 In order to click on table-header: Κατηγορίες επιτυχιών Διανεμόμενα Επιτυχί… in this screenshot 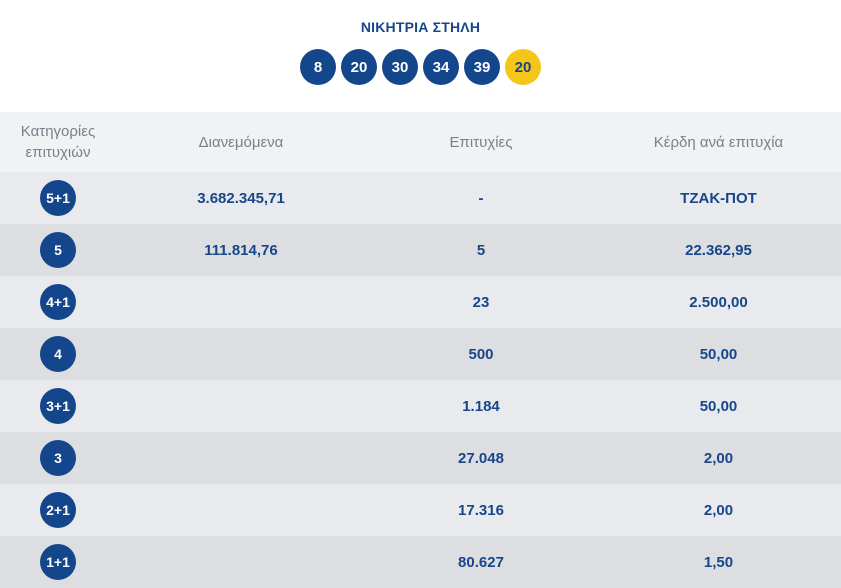, I will do `click(420, 142)`.